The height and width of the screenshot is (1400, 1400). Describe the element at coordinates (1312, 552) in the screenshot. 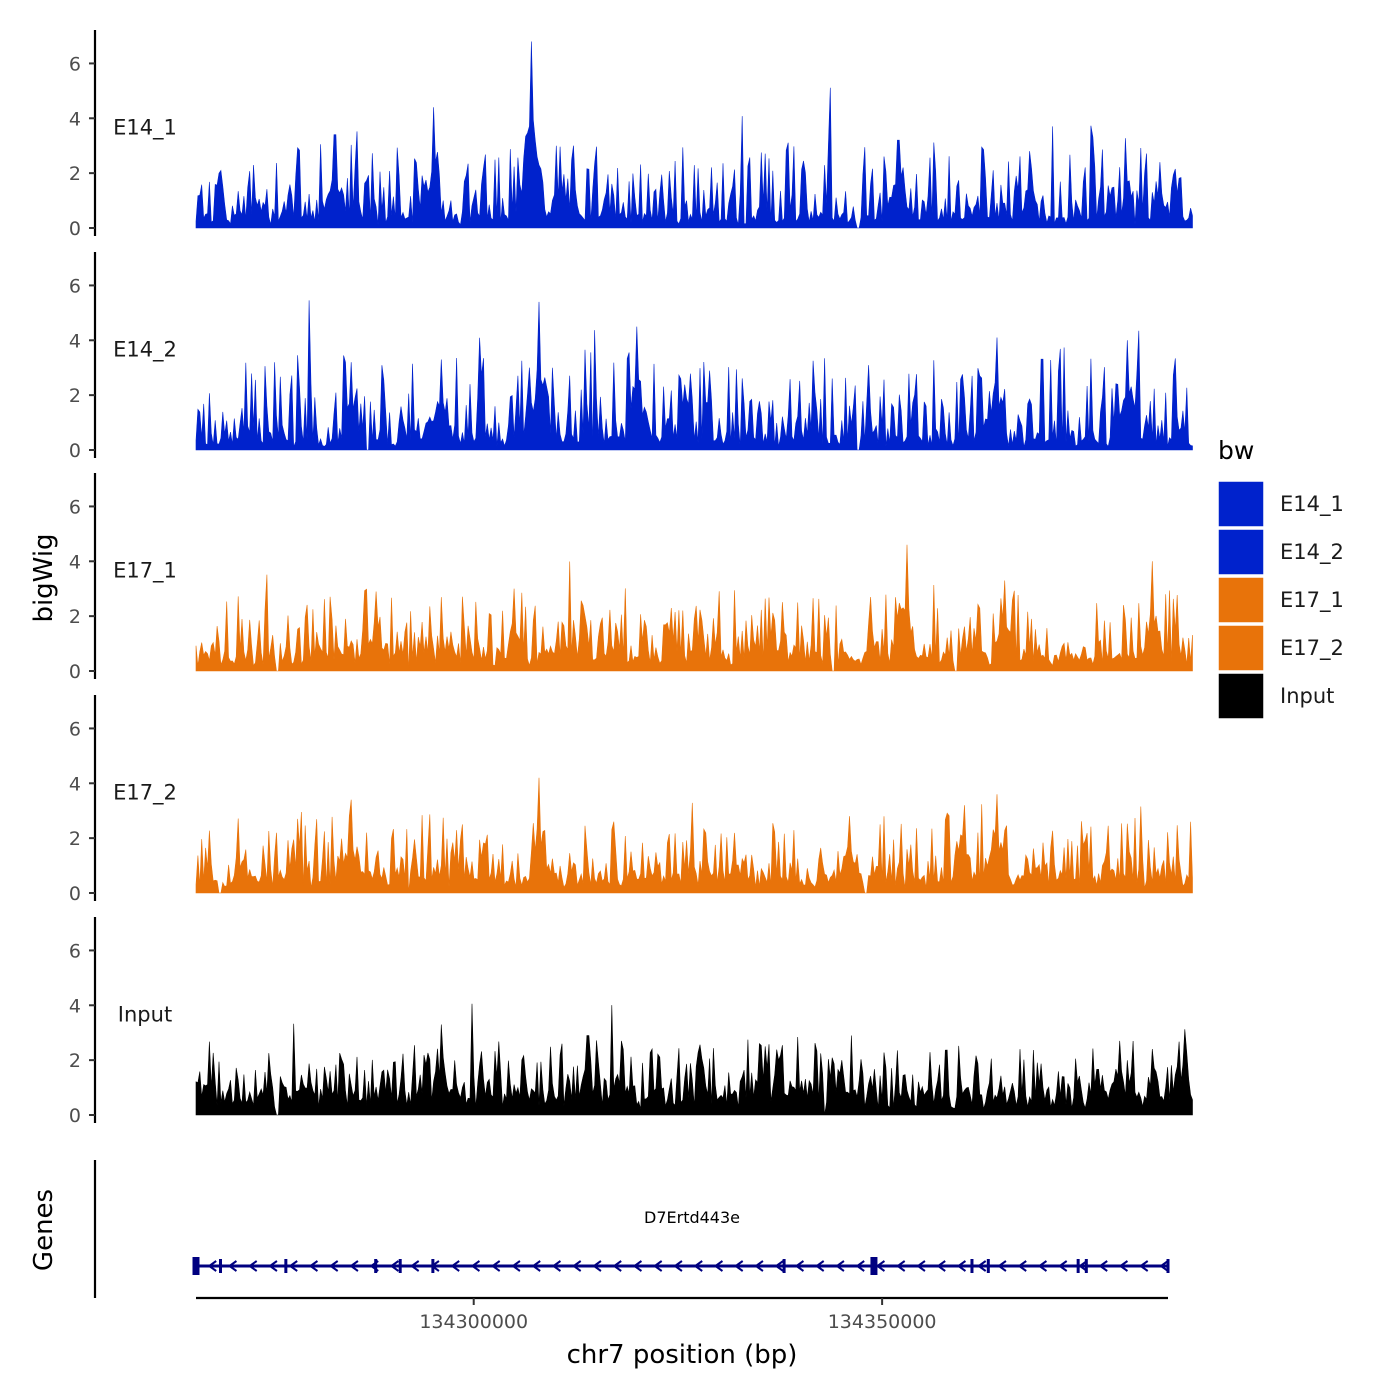

I see `legend-label-e14_2: E14_2` at that location.